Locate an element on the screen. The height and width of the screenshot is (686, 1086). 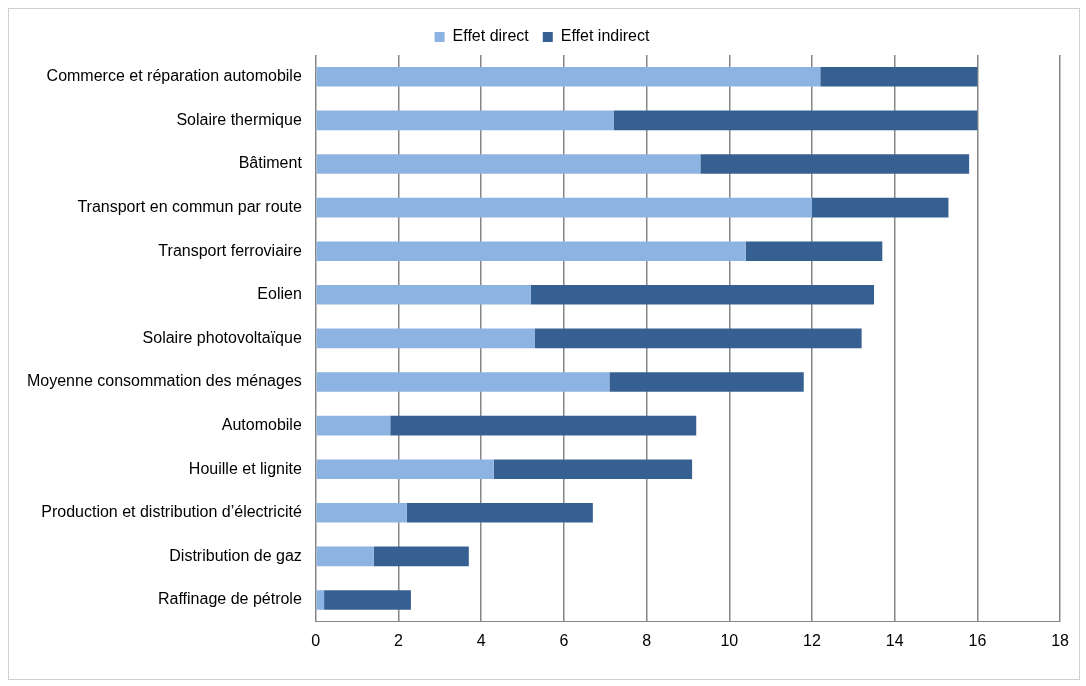
legend-label: Effet direct is located at coordinates (491, 36).